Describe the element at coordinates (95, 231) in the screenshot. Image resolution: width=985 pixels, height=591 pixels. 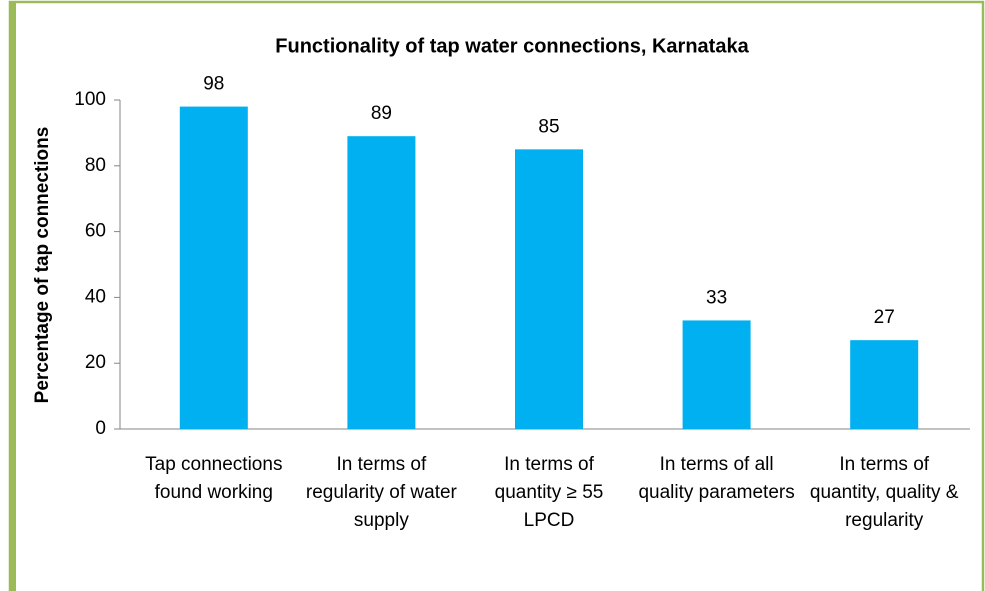
I see `y-tick-label: 60` at that location.